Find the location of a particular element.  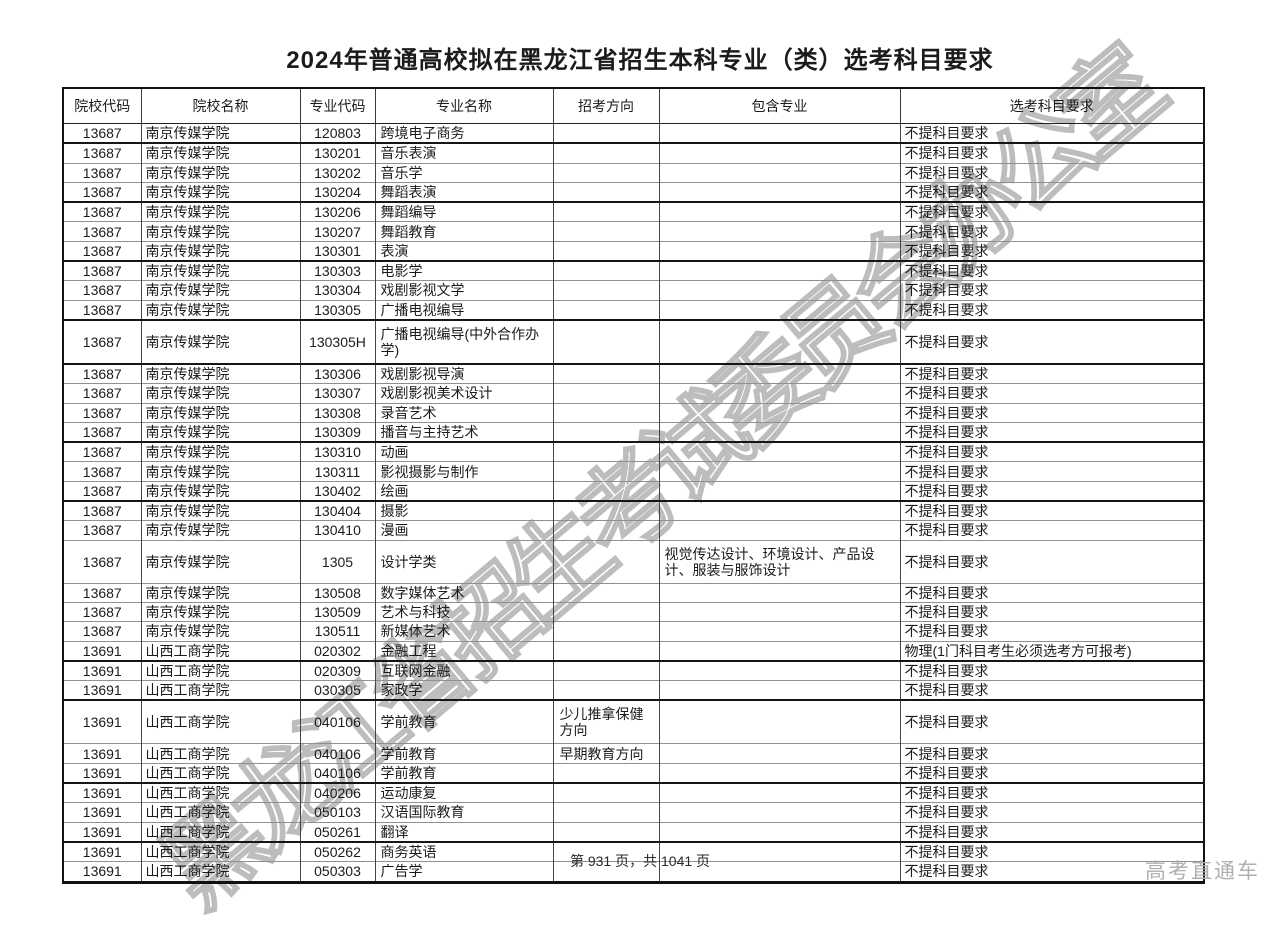

cell-major-name: 新媒体艺术 is located at coordinates (464, 631).